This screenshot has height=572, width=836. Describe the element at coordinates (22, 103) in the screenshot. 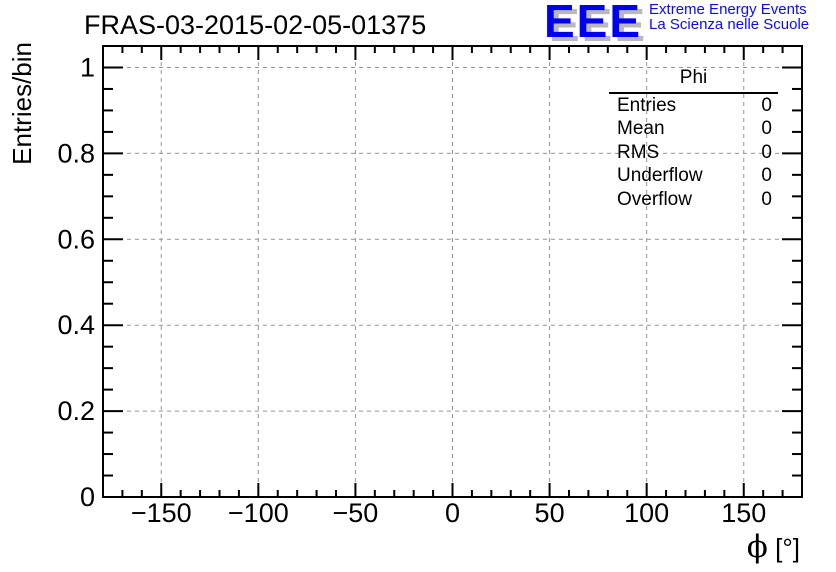

I see `svg-text: Entries/bin` at that location.